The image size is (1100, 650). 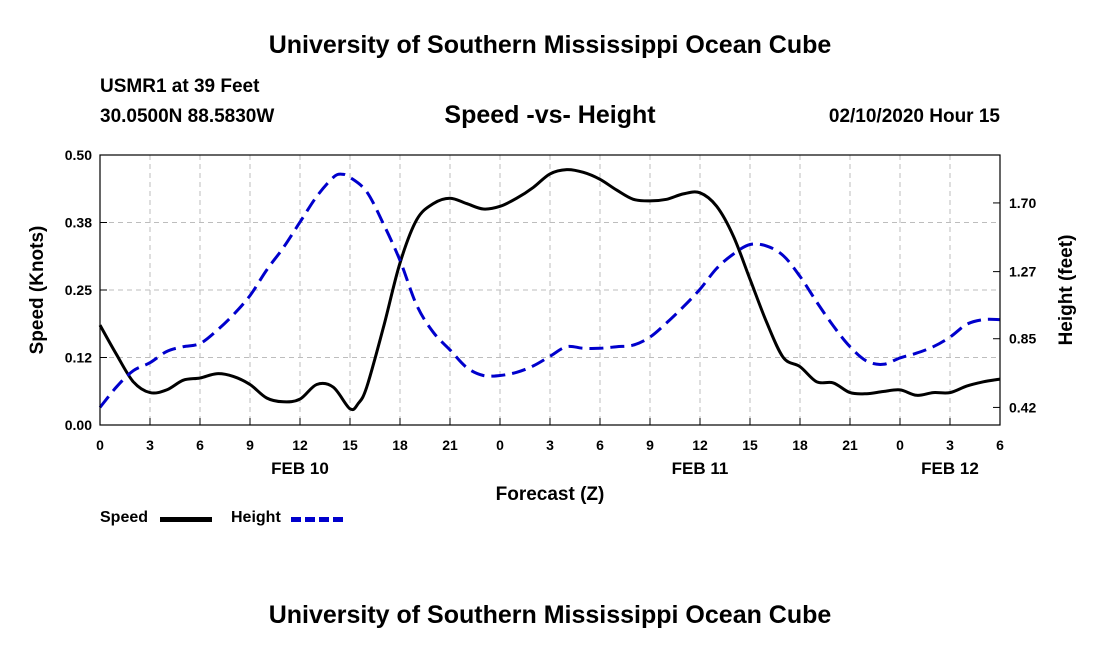 What do you see at coordinates (1066, 290) in the screenshot?
I see `y2-axis-label: Height (feet)` at bounding box center [1066, 290].